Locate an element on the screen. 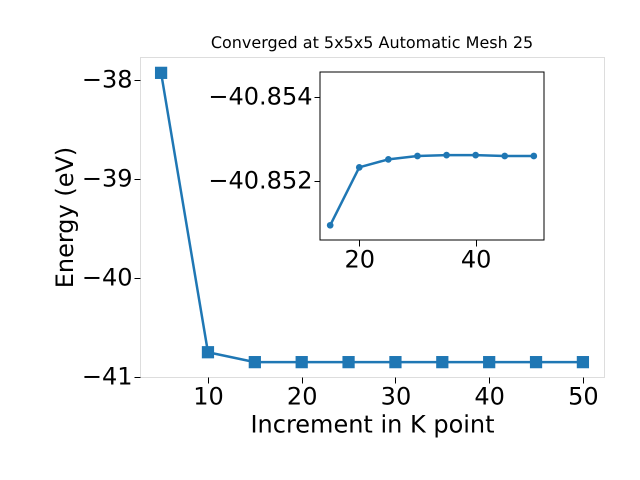  x-tick-label: 10 is located at coordinates (208, 396).